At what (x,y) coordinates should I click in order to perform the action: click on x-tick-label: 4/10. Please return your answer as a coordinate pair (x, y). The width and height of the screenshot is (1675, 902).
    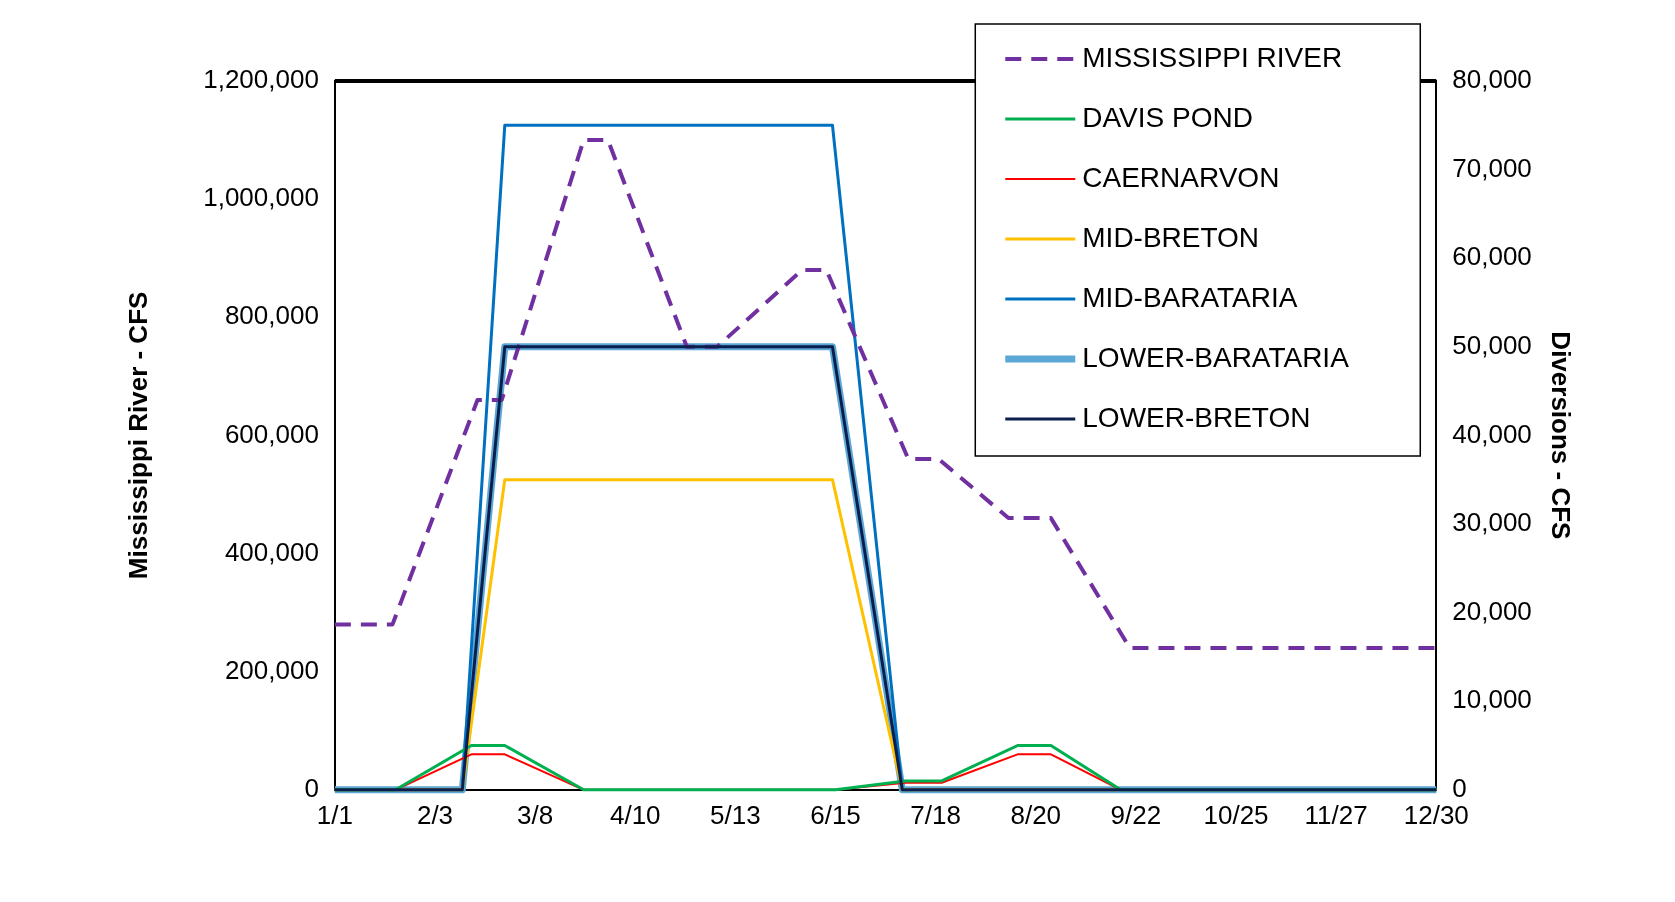
    Looking at the image, I should click on (635, 814).